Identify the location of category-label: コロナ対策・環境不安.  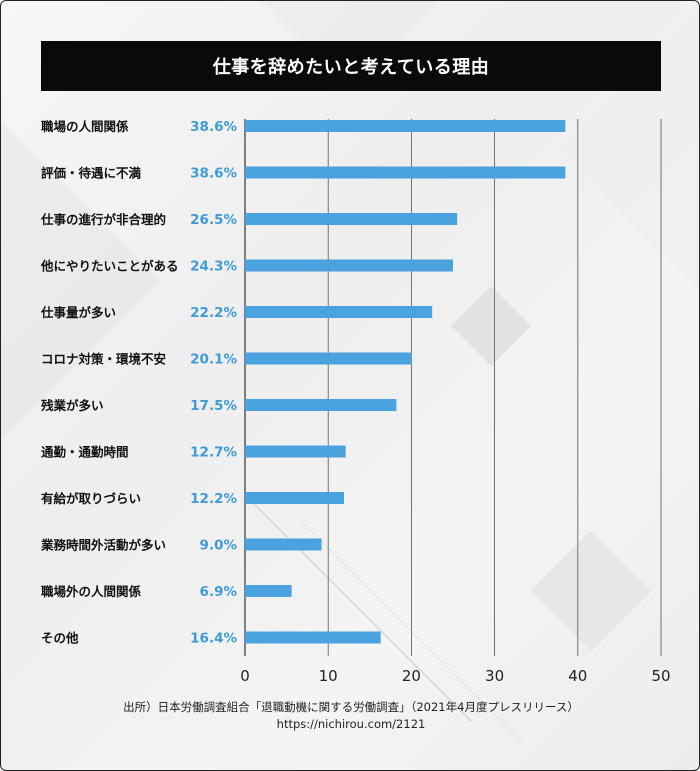
(103, 359).